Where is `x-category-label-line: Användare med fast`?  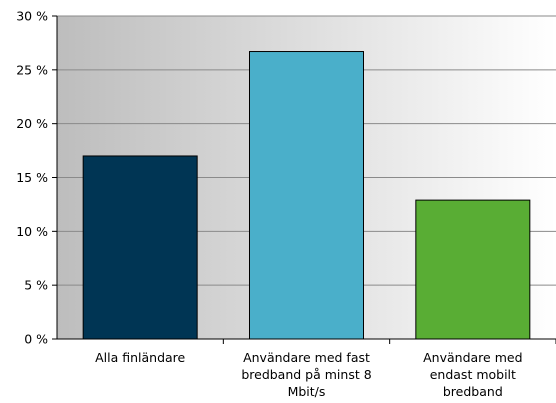
x-category-label-line: Användare med fast is located at coordinates (306, 357).